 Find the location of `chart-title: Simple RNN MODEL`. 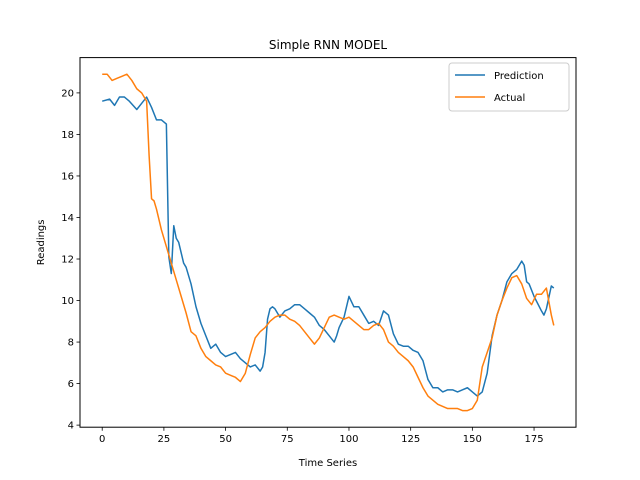

chart-title: Simple RNN MODEL is located at coordinates (328, 45).